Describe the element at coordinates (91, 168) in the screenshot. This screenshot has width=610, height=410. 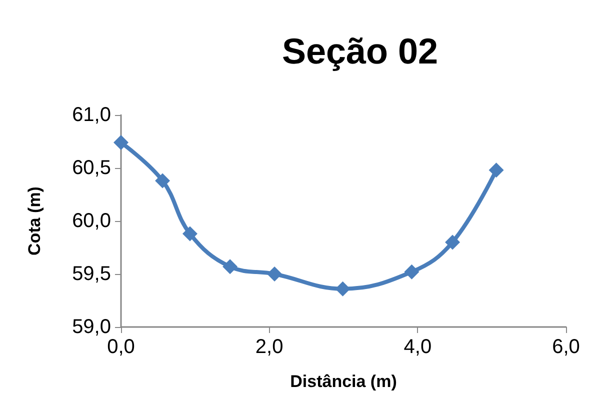
I see `y-tick-label: 60,5` at that location.